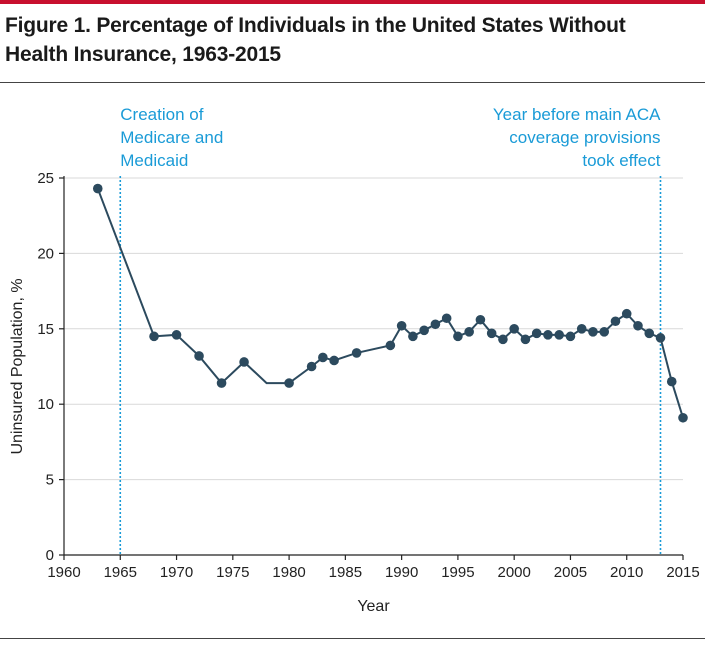  I want to click on data-point-1983, so click(323, 357).